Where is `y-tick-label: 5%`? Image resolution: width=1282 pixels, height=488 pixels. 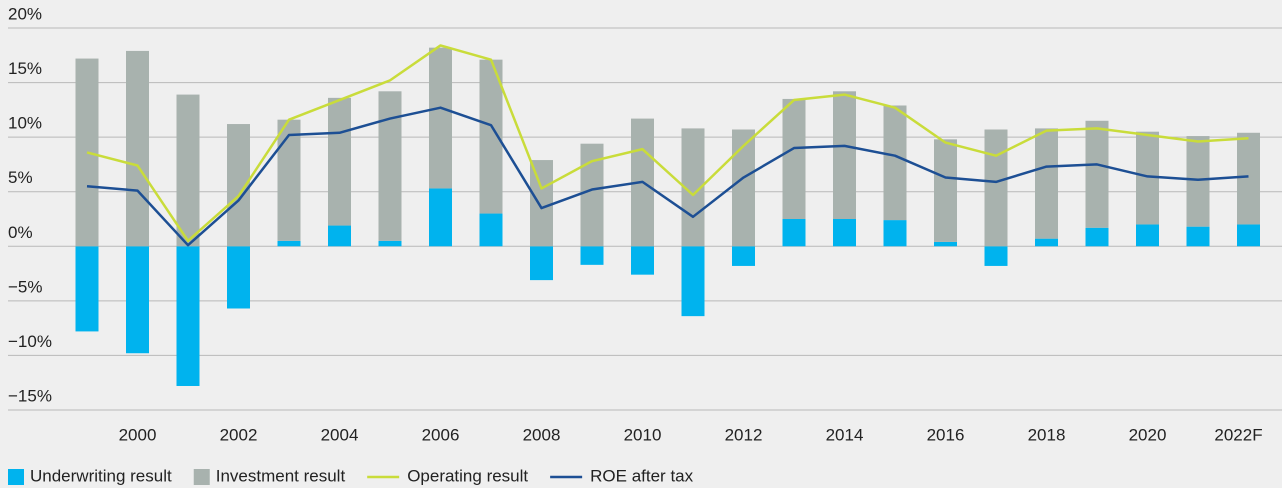 y-tick-label: 5% is located at coordinates (20, 177).